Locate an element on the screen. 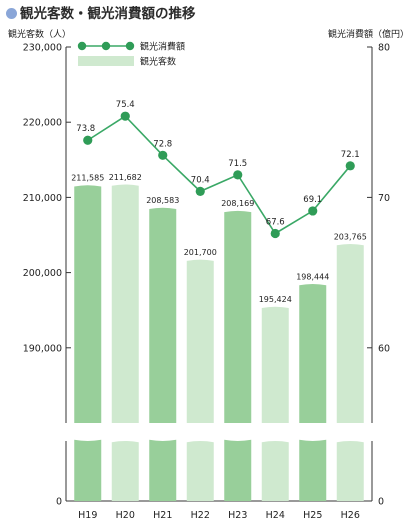  line-value-label: 75.4 is located at coordinates (125, 105).